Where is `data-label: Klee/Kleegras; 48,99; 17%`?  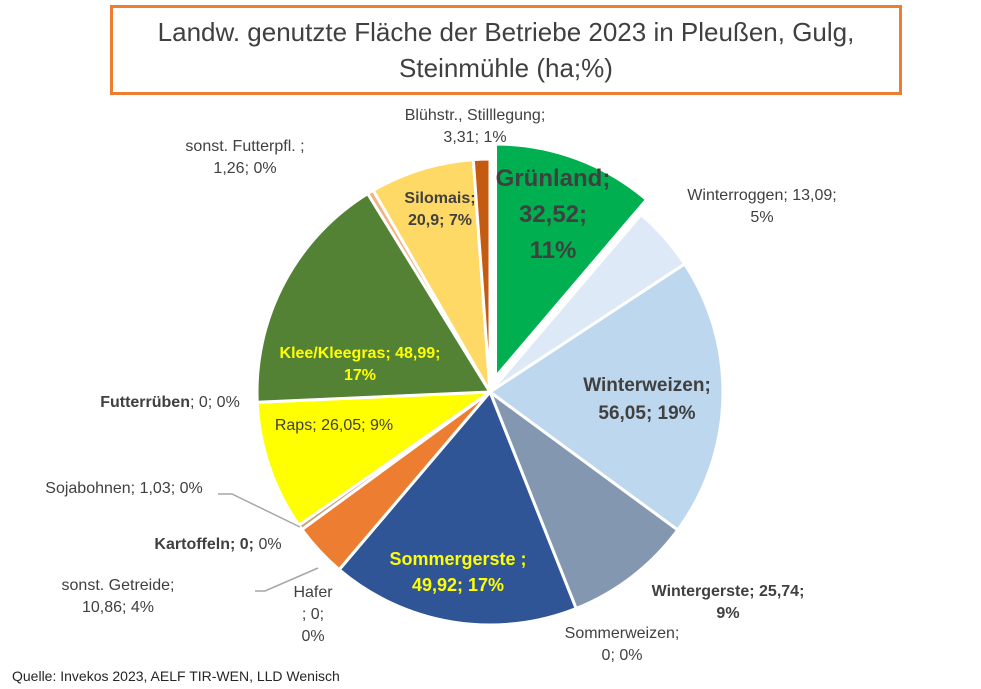
data-label: Klee/Kleegras; 48,99; 17% is located at coordinates (360, 365).